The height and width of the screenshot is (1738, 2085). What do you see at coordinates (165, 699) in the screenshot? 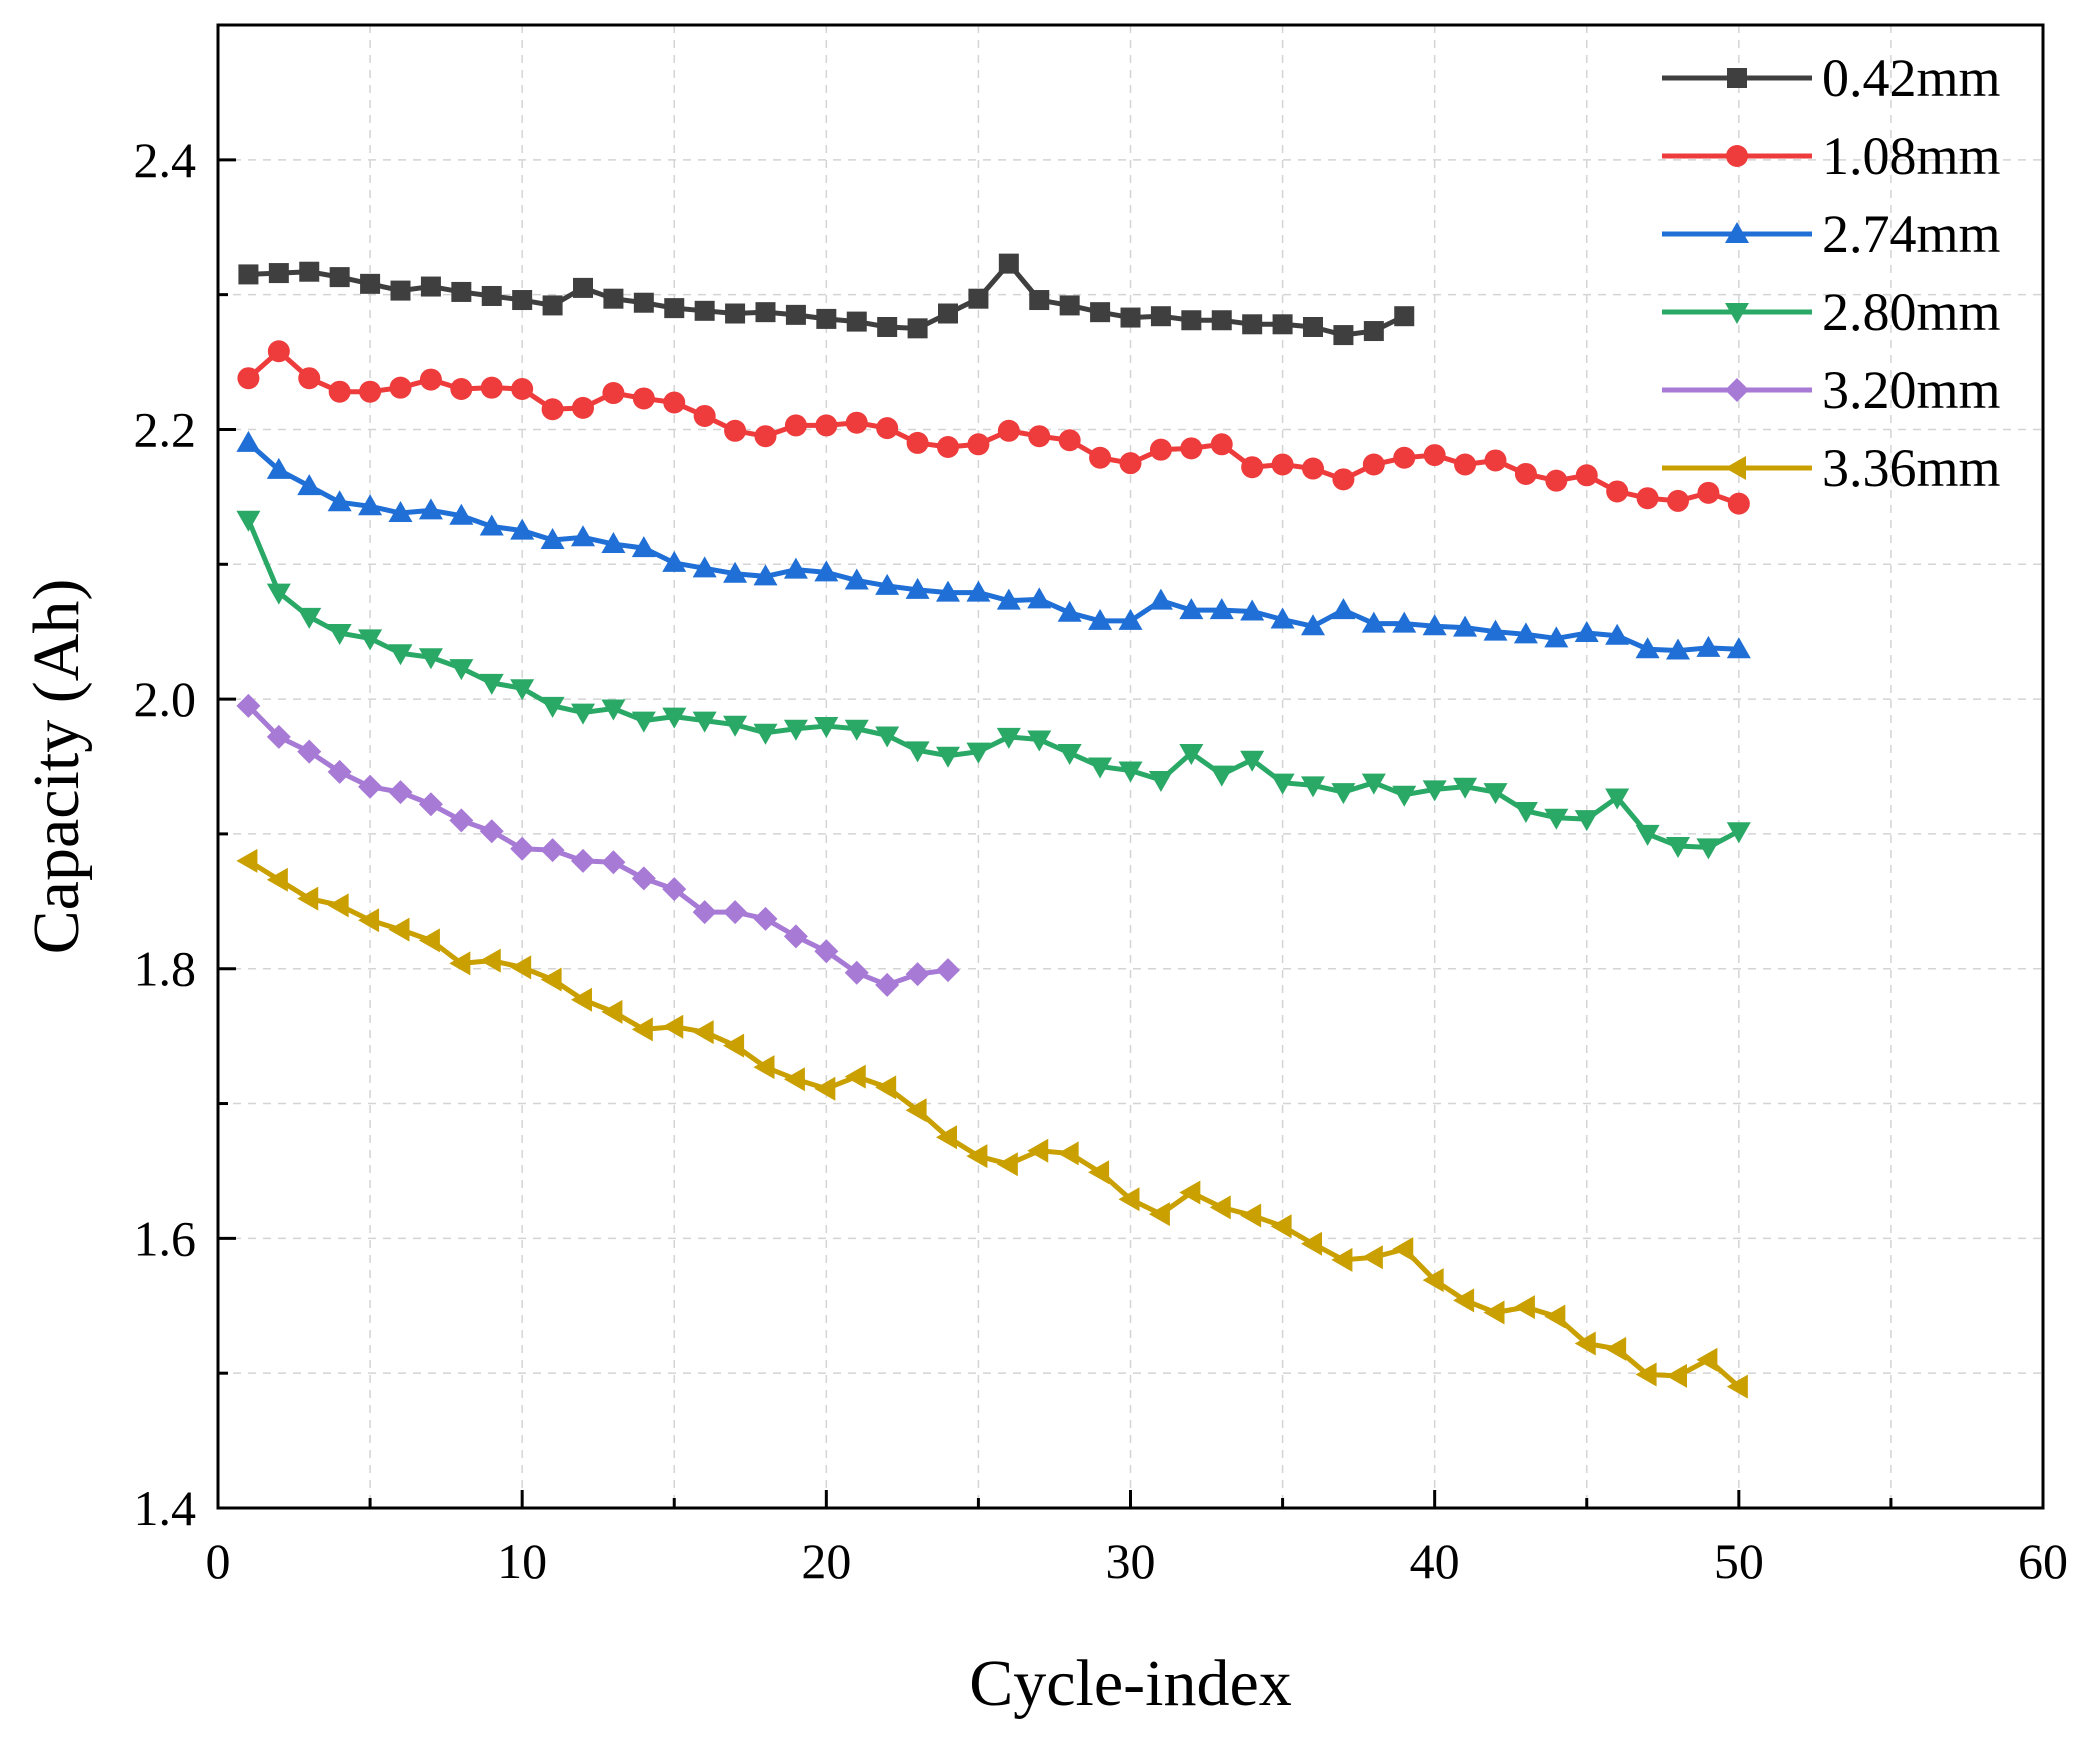
I see `y-tick-label: 2.0` at bounding box center [165, 699].